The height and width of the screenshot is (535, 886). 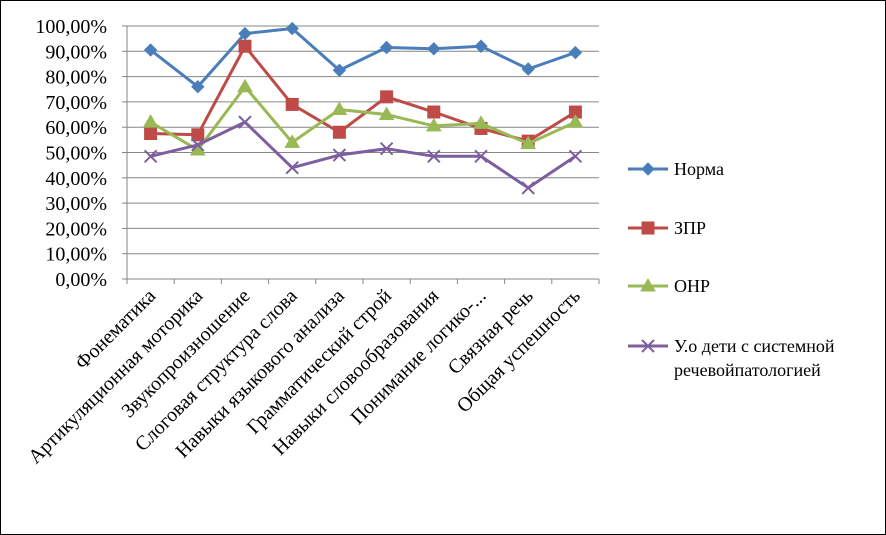 What do you see at coordinates (747, 370) in the screenshot?
I see `legend-label: речевойпатологией` at bounding box center [747, 370].